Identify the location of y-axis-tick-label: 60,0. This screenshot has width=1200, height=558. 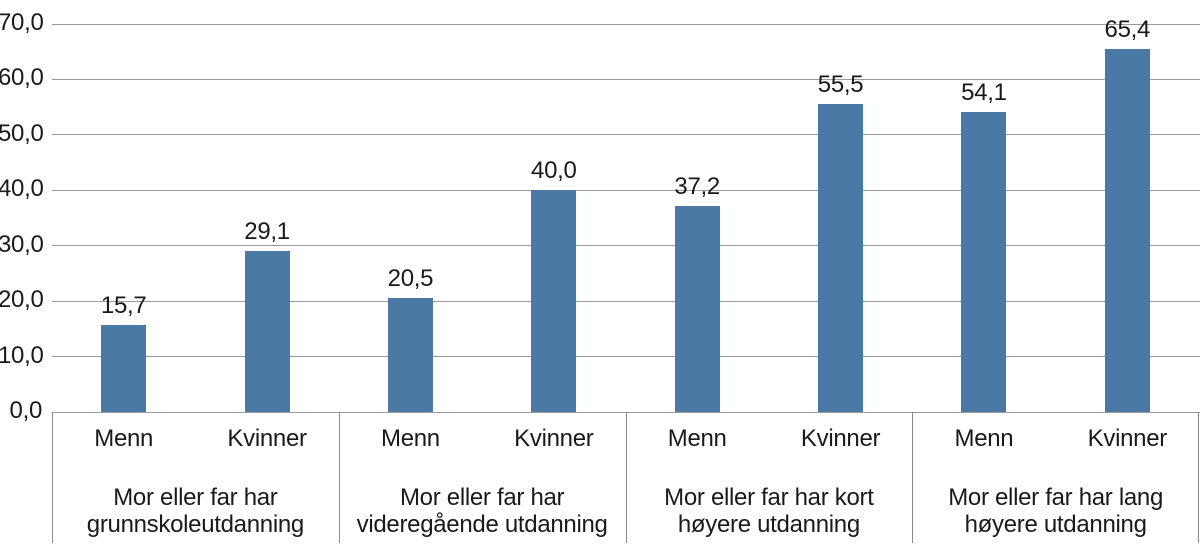
(22, 78).